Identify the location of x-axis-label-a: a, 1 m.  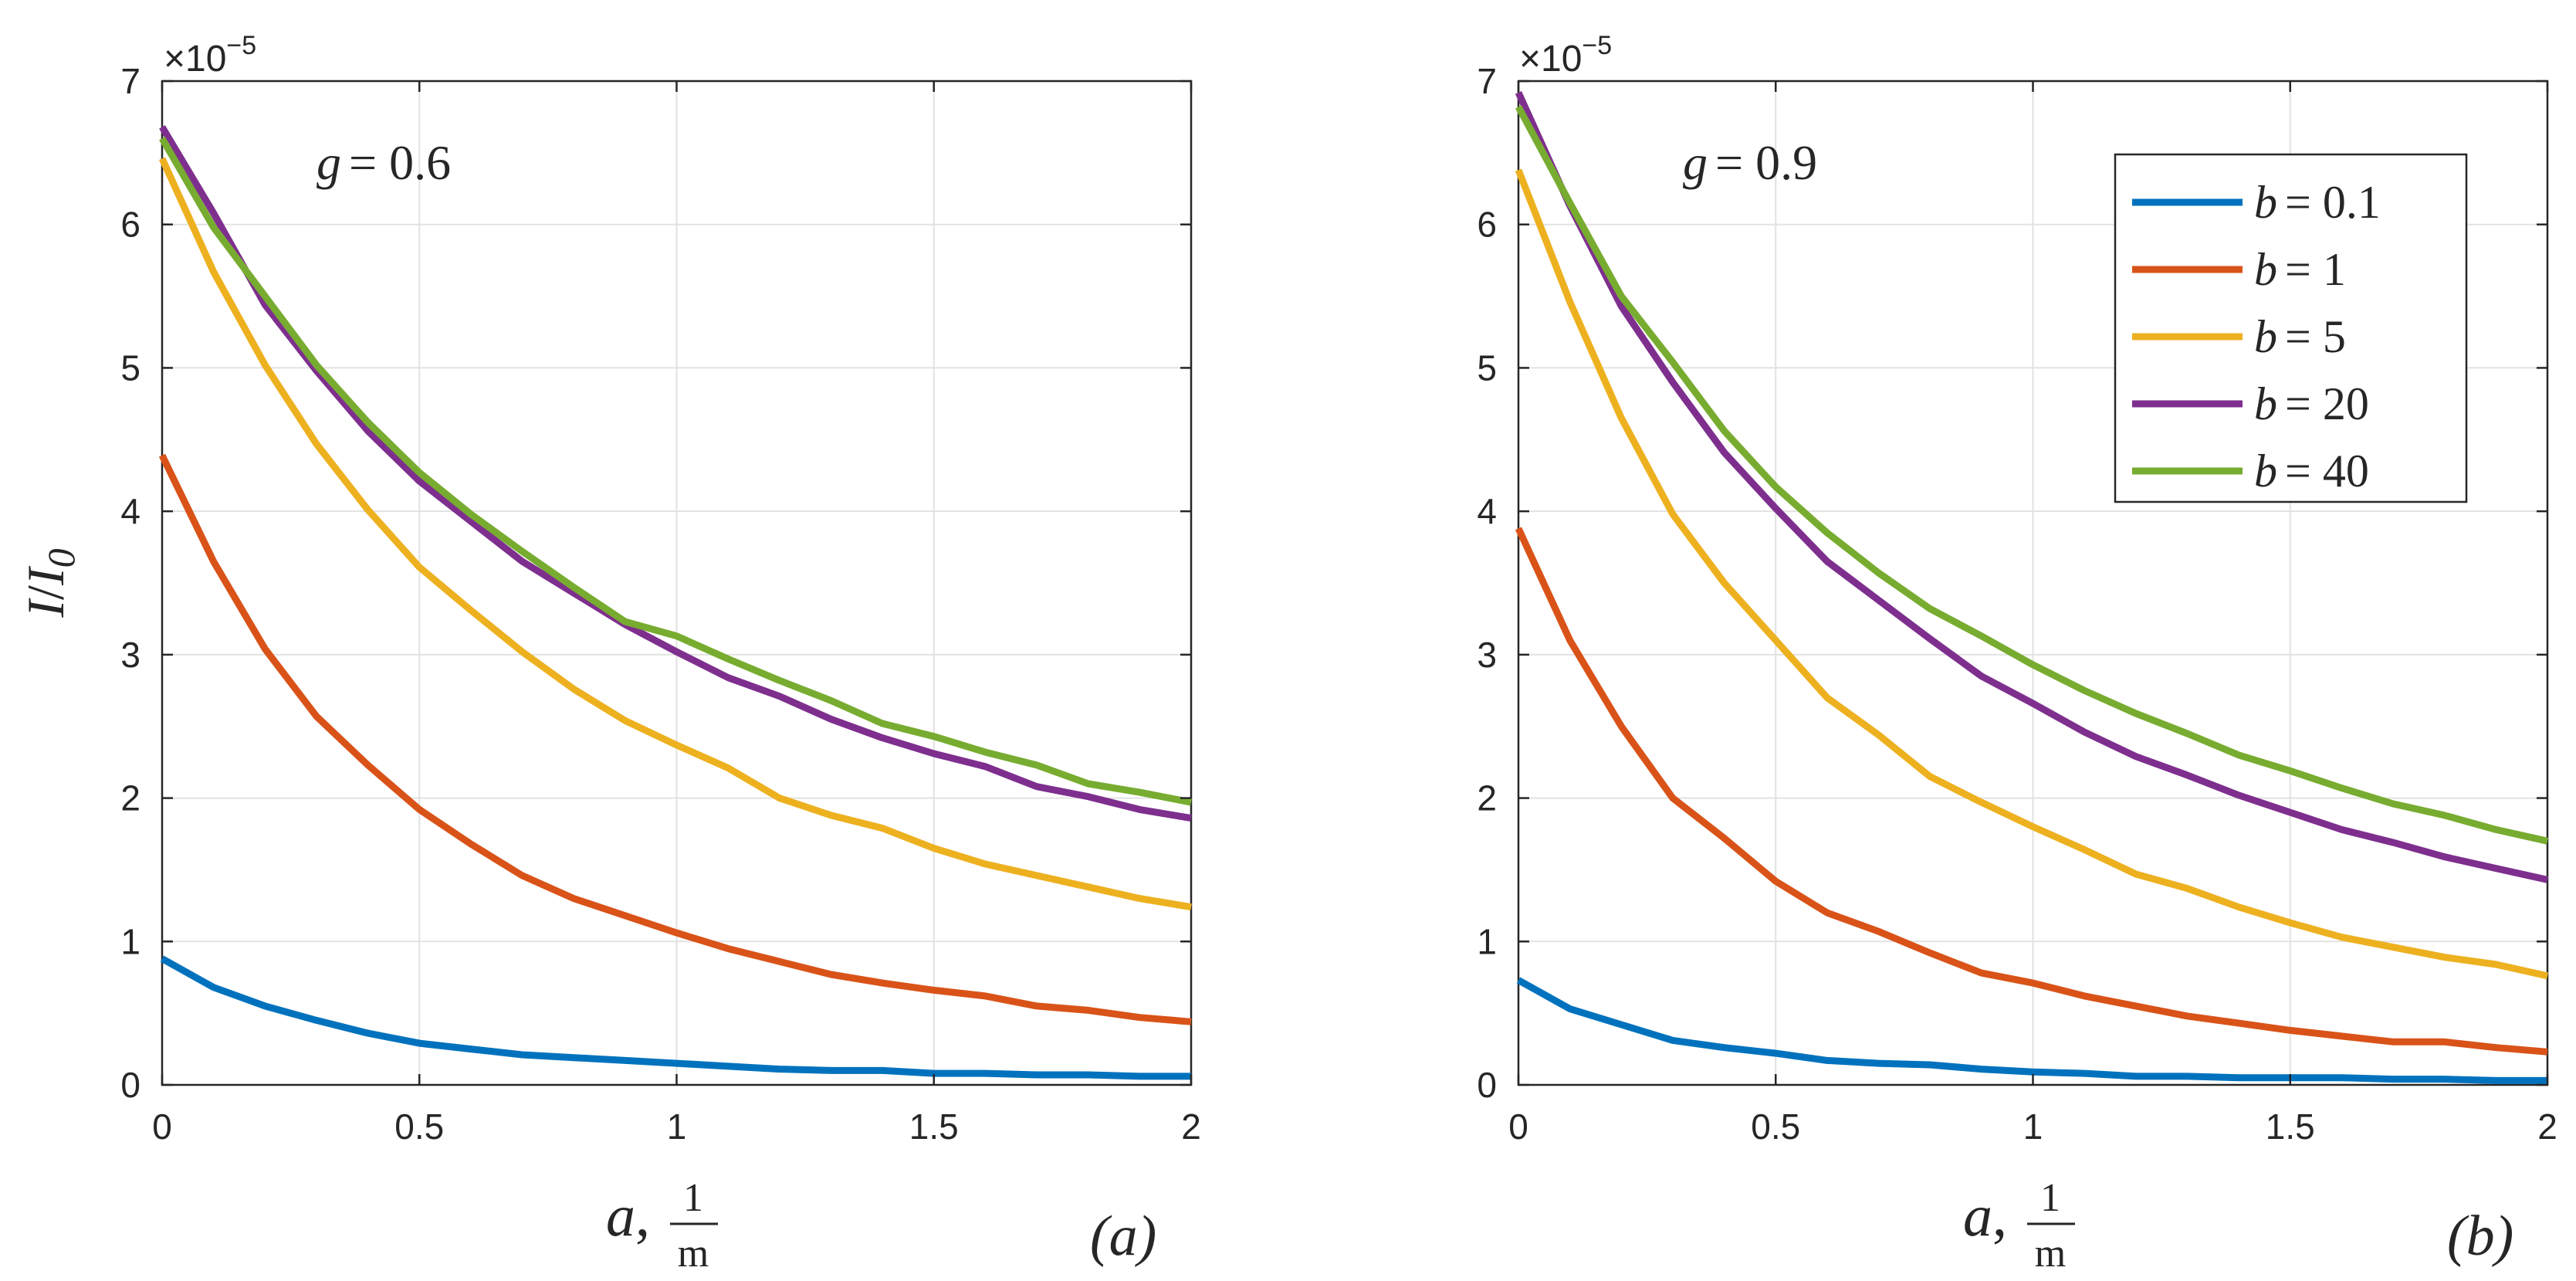
(662, 1226).